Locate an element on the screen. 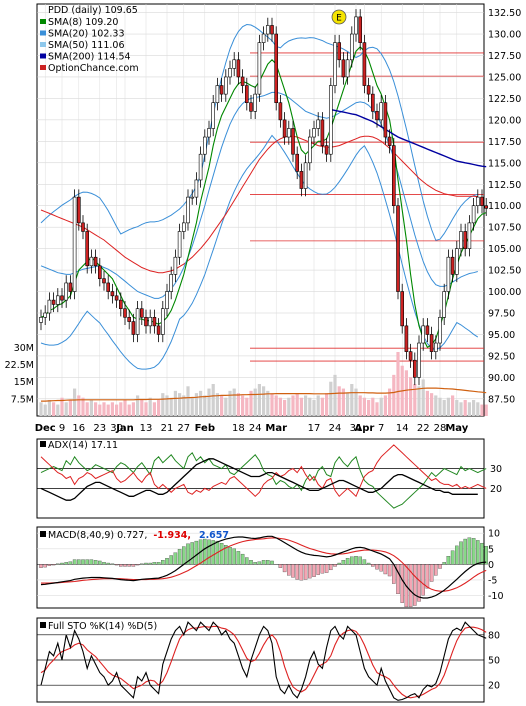 Image resolution: width=526 pixels, height=706 pixels. price-tick-label: 97.50 is located at coordinates (501, 314).